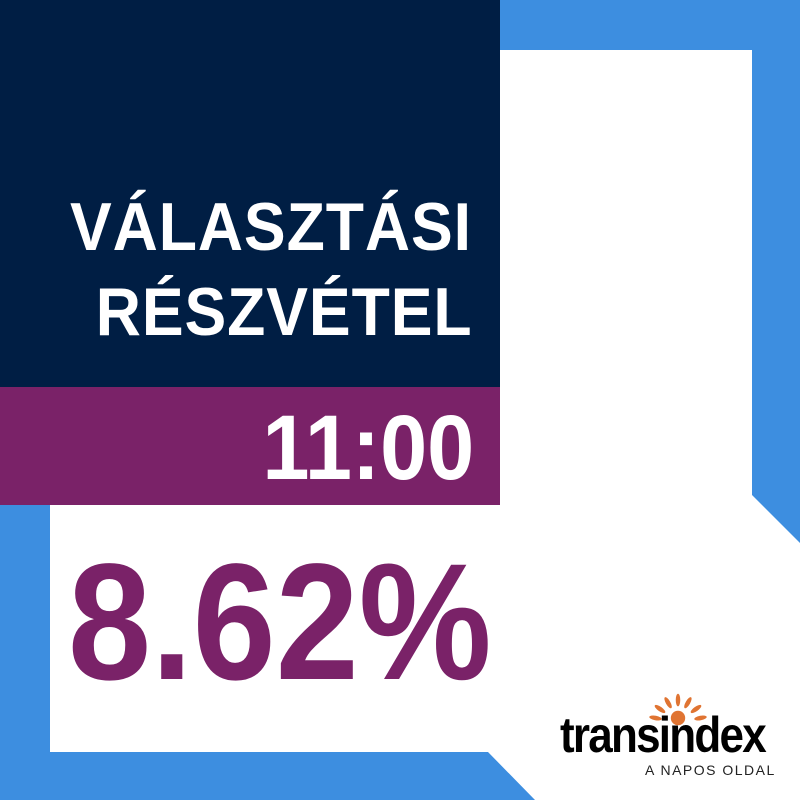 The width and height of the screenshot is (800, 800). I want to click on headline-line1: VÁLASZTÁSI, so click(271, 227).